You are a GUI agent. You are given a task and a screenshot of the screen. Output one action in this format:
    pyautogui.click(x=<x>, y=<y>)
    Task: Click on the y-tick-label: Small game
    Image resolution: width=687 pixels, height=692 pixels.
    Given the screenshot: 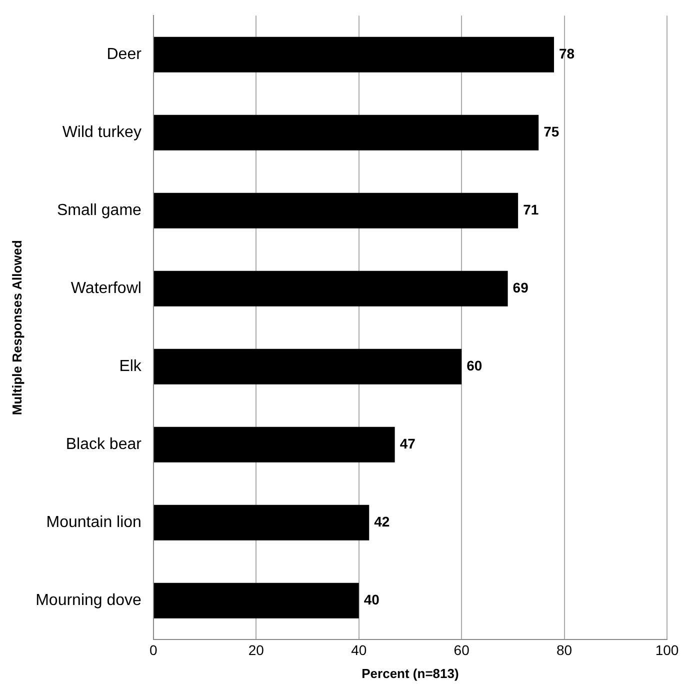 What is the action you would take?
    pyautogui.click(x=99, y=211)
    